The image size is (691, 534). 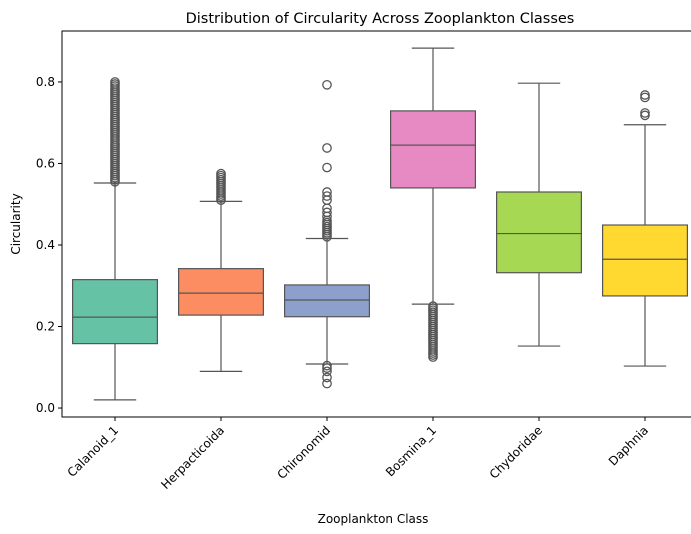 What do you see at coordinates (45, 163) in the screenshot?
I see `y-tick-label: 0.6` at bounding box center [45, 163].